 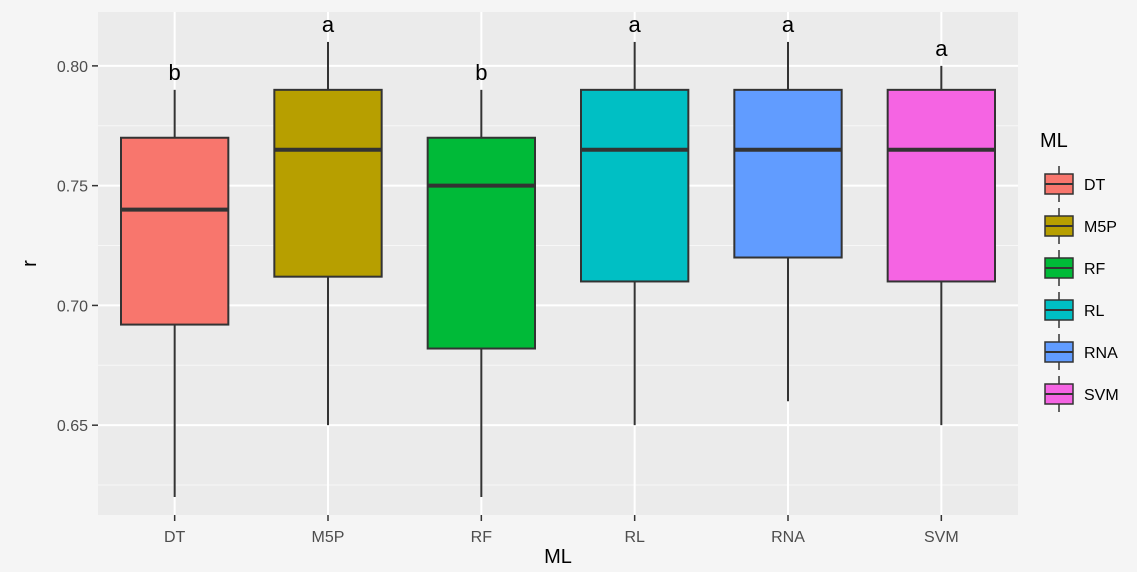 I want to click on box-m5p, so click(x=328, y=233).